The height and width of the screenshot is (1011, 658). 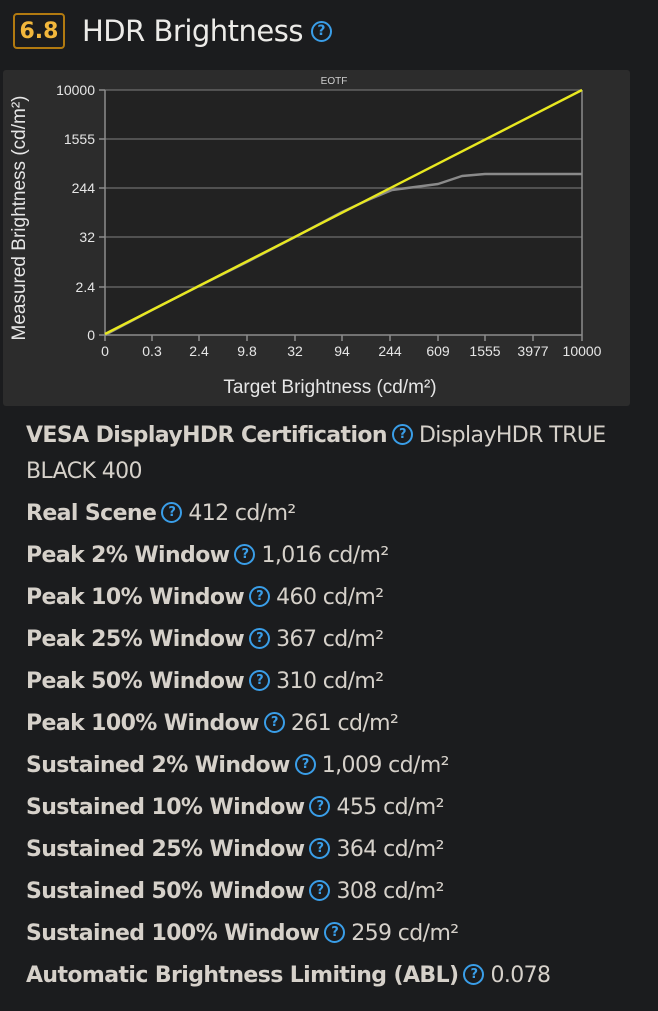 I want to click on section-title: HDR Brightness, so click(x=192, y=31).